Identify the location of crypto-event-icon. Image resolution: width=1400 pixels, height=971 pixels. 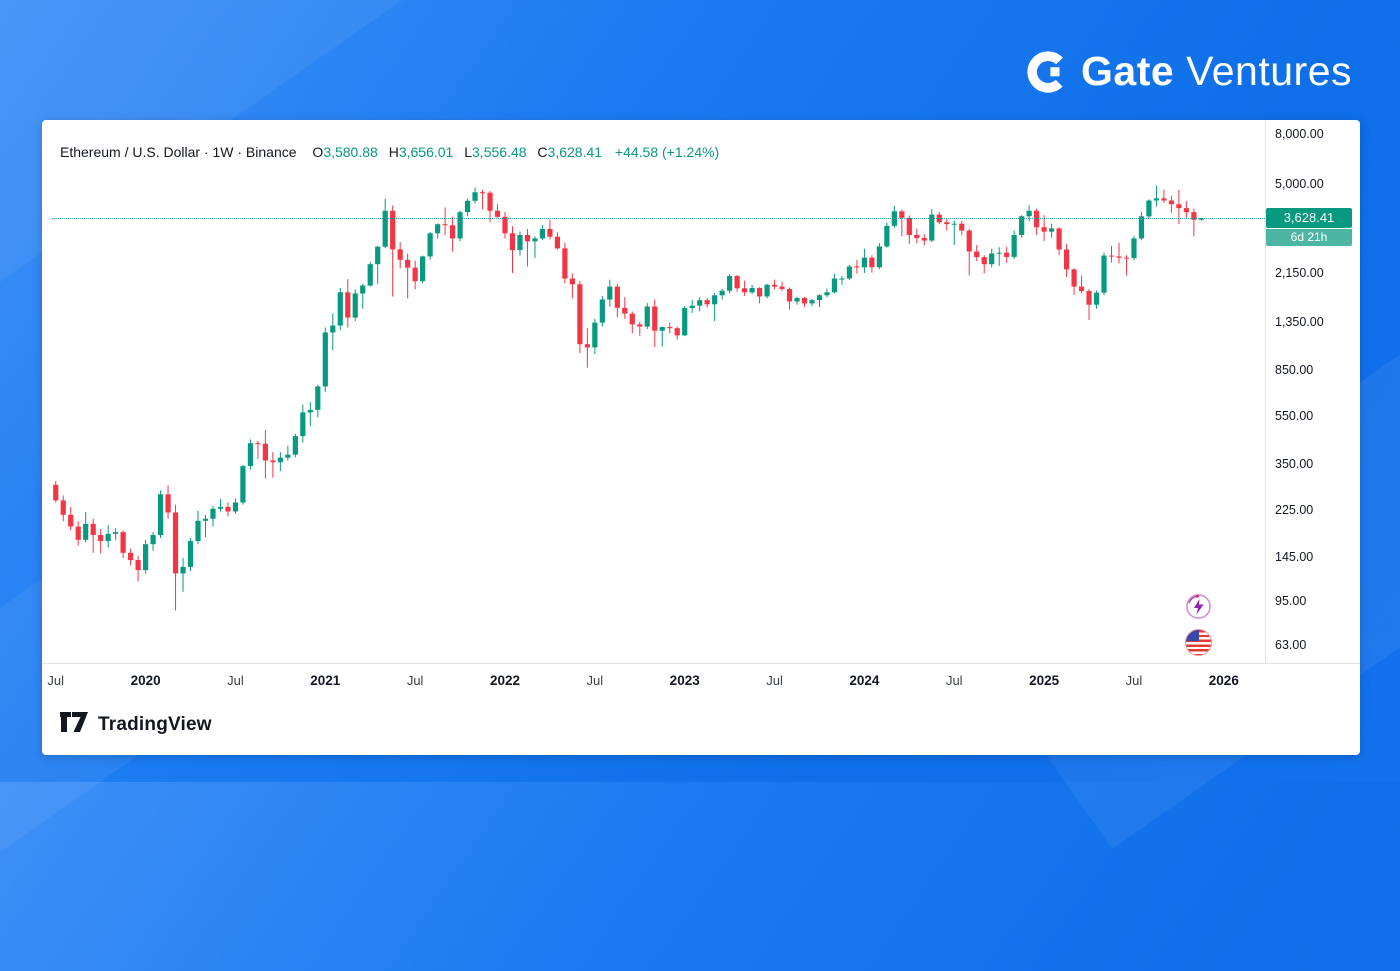
(1198, 606).